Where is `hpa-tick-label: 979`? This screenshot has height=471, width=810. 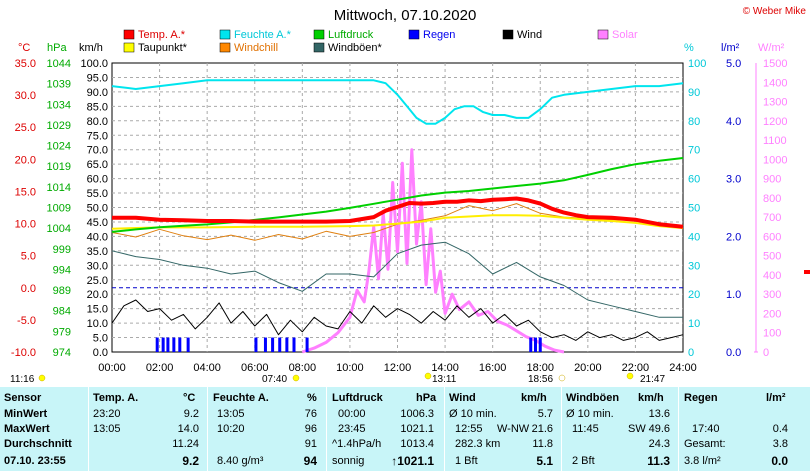 hpa-tick-label: 979 is located at coordinates (62, 332).